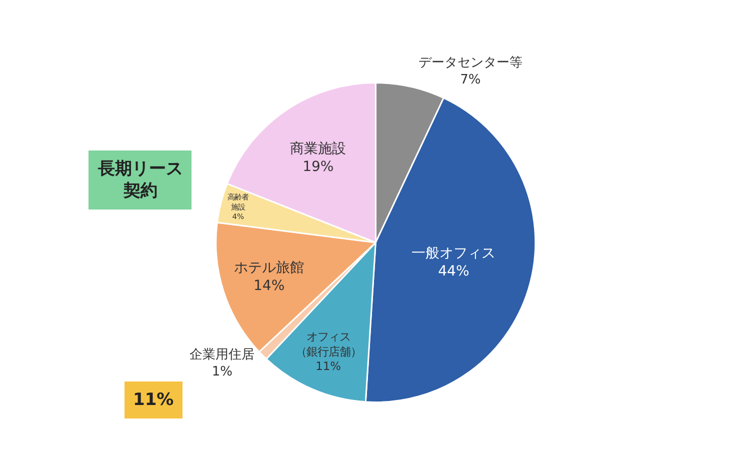 This screenshot has height=463, width=730. Describe the element at coordinates (153, 400) in the screenshot. I see `text: 11%` at that location.